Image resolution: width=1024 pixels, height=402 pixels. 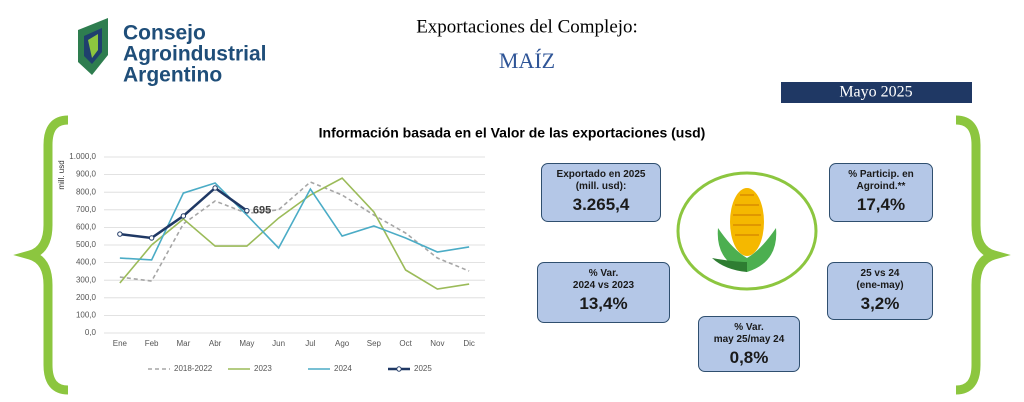 What do you see at coordinates (881, 204) in the screenshot?
I see `kpi-value: 17,4%` at bounding box center [881, 204].